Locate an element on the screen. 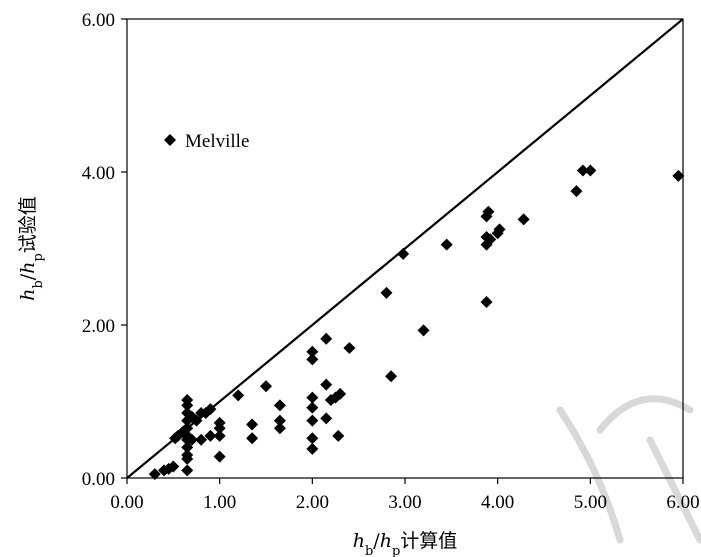 The width and height of the screenshot is (701, 557). y-tick-label: 2.00 is located at coordinates (98, 326).